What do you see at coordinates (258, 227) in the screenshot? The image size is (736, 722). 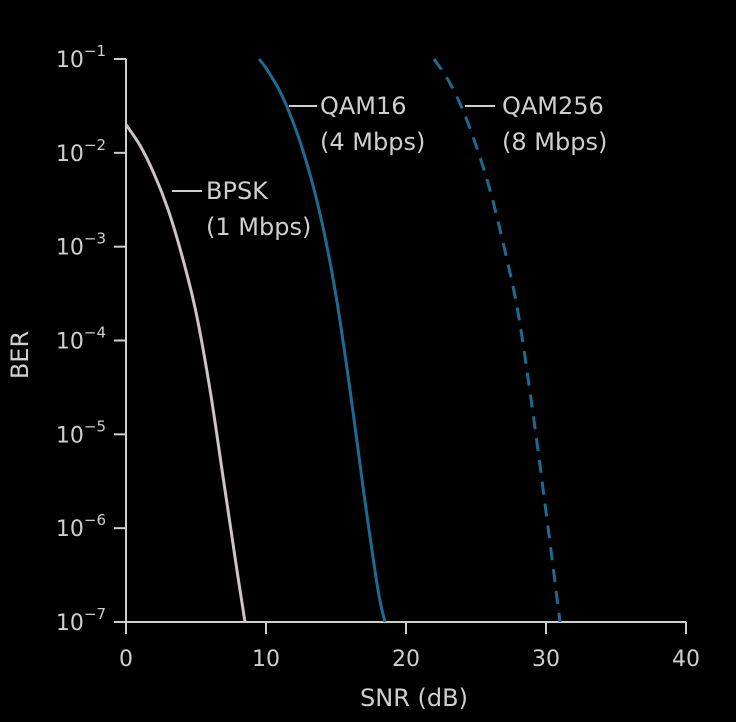 I see `series-rate-bpsk: (1 Mbps)` at bounding box center [258, 227].